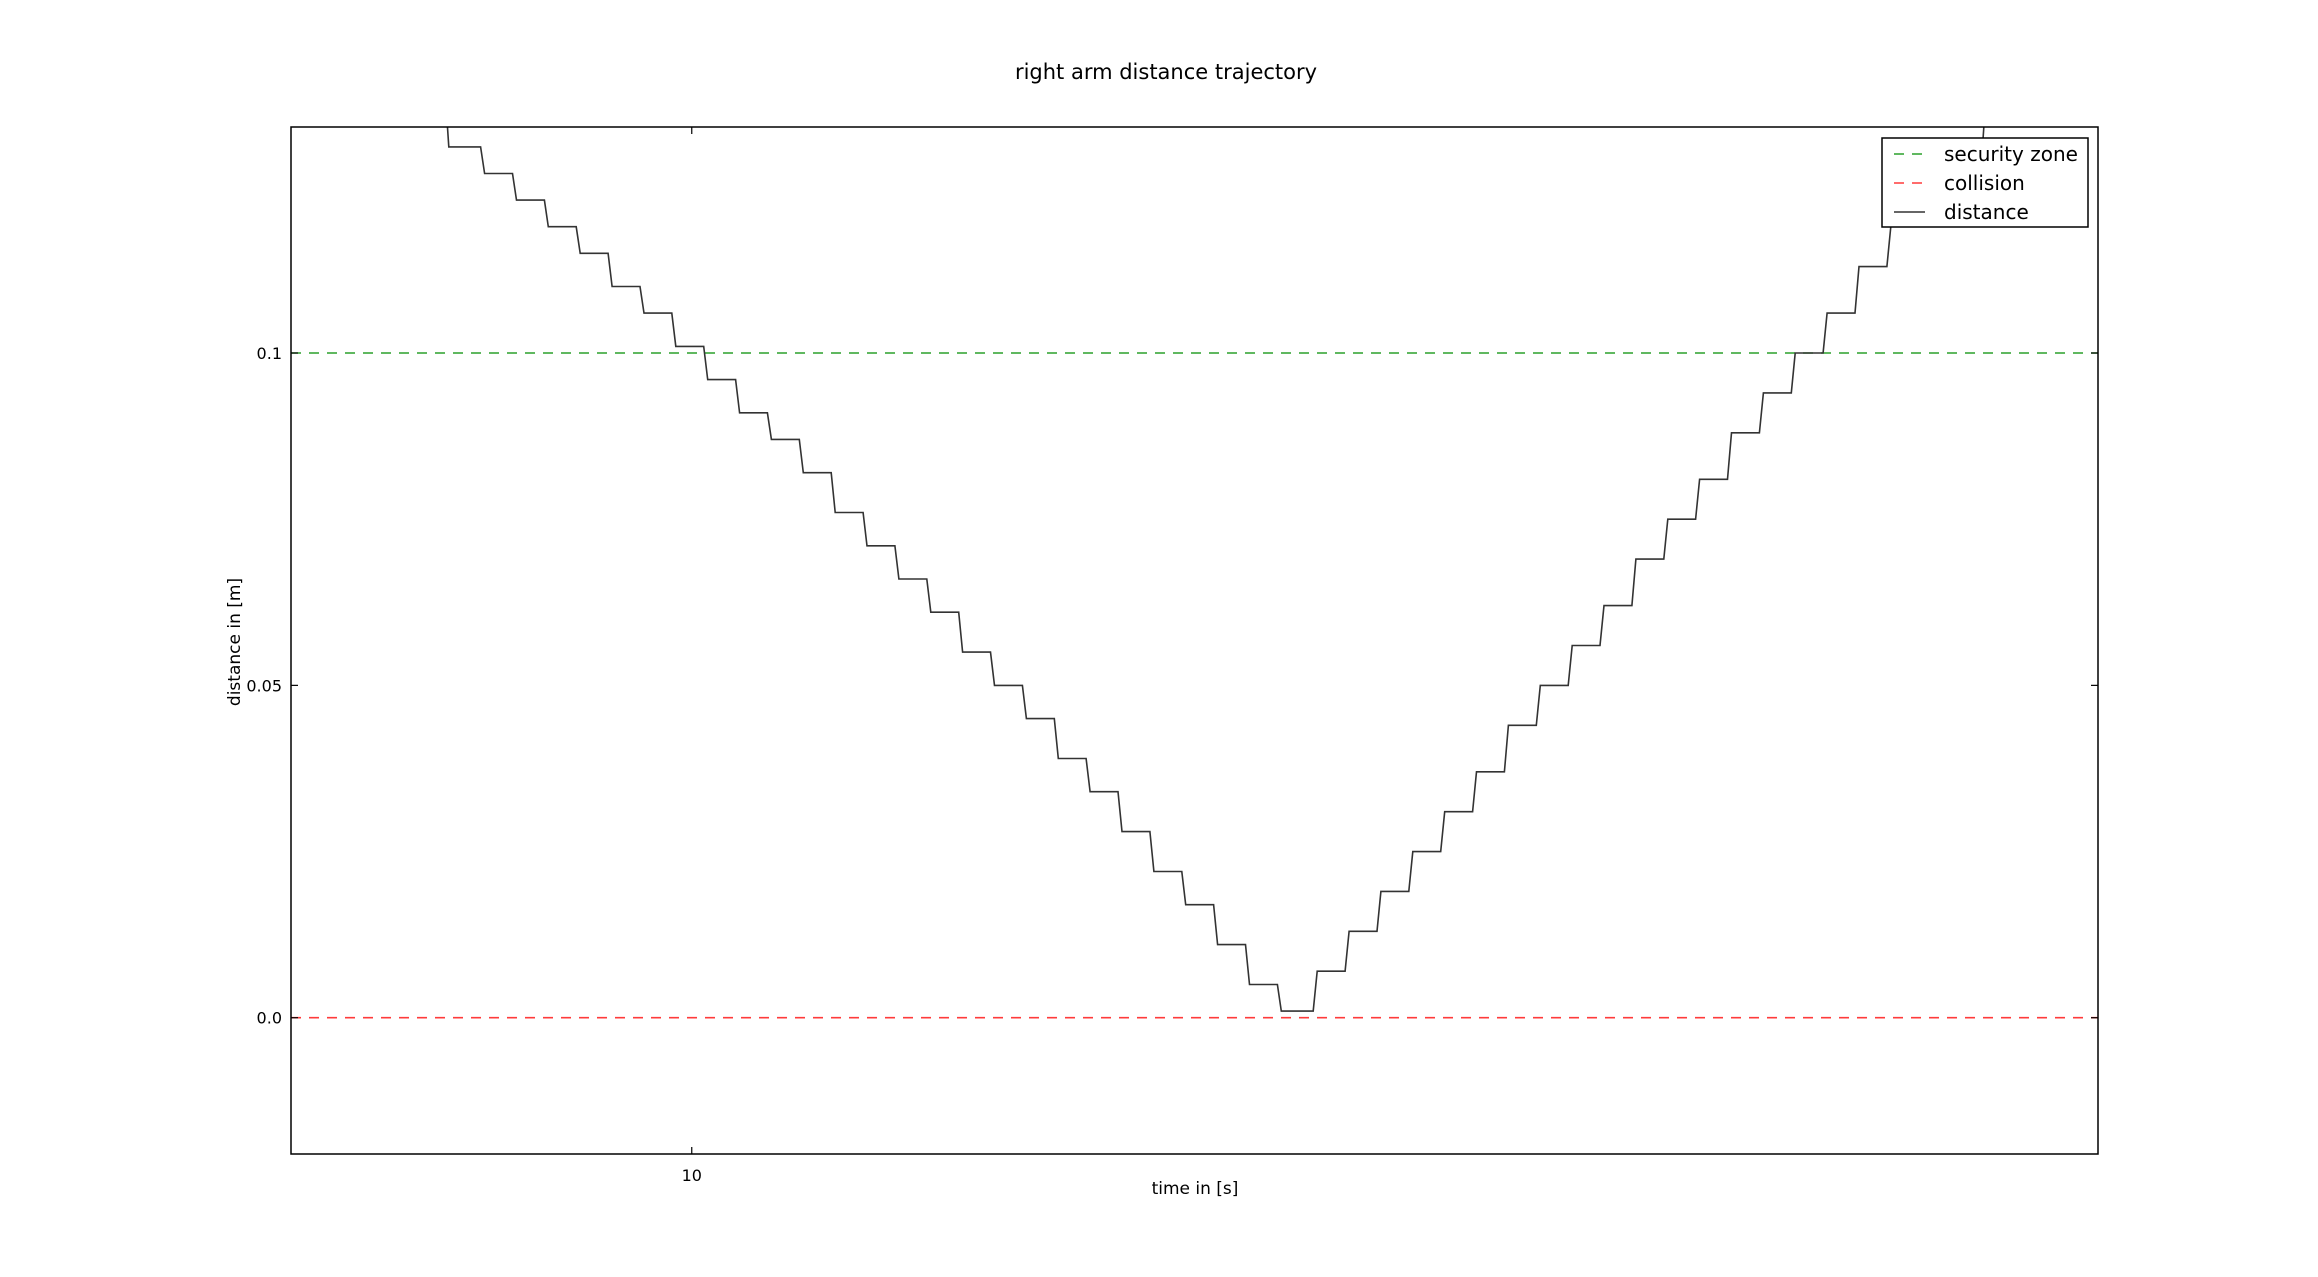 This screenshot has height=1277, width=2318. I want to click on legend-label-security-zone: security zone, so click(2011, 154).